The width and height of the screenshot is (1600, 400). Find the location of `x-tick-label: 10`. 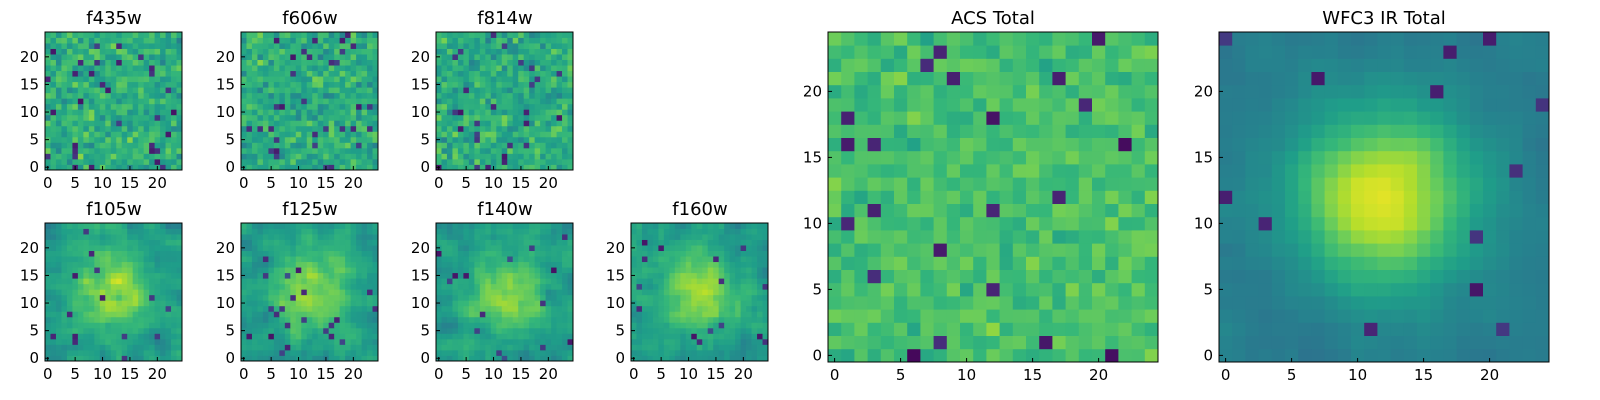

x-tick-label: 10 is located at coordinates (688, 374).